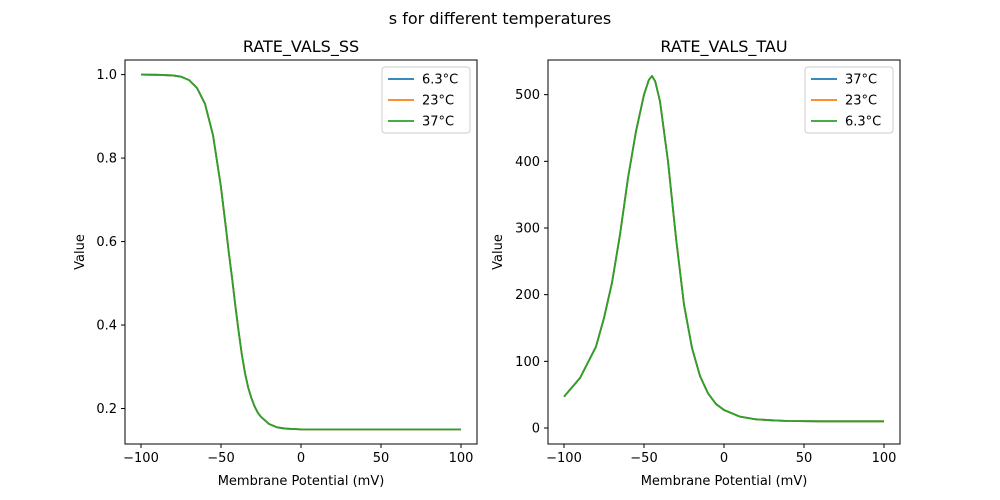 This screenshot has width=1000, height=500. Describe the element at coordinates (301, 481) in the screenshot. I see `x-axis-label-ss: Membrane Potential (mV)` at that location.